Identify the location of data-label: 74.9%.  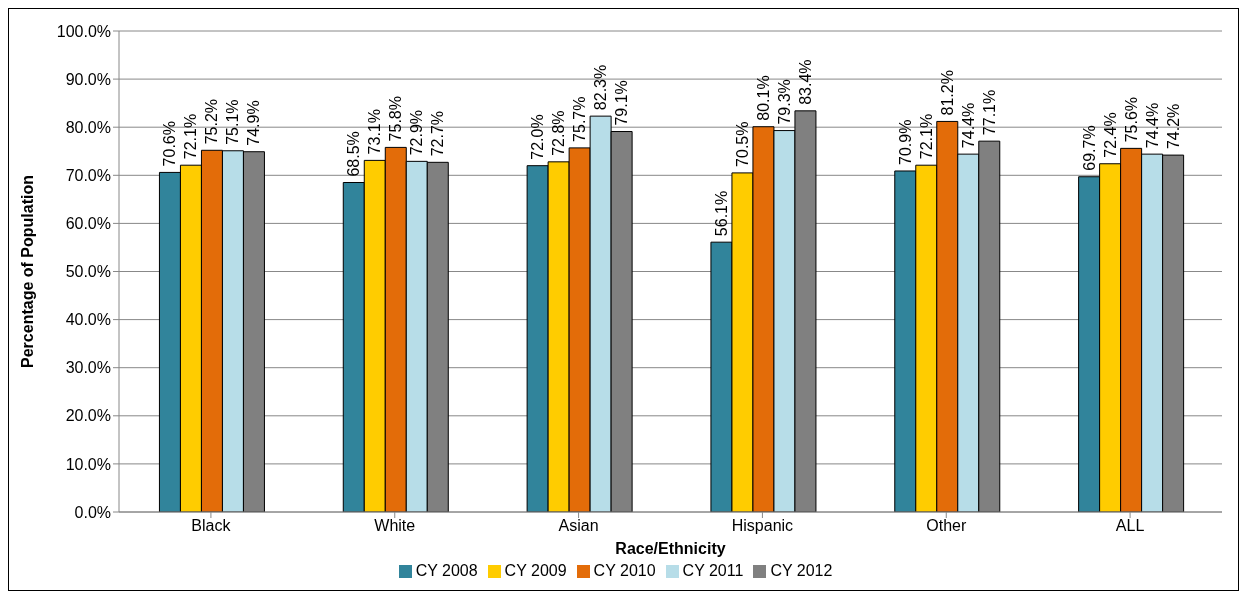
(254, 123).